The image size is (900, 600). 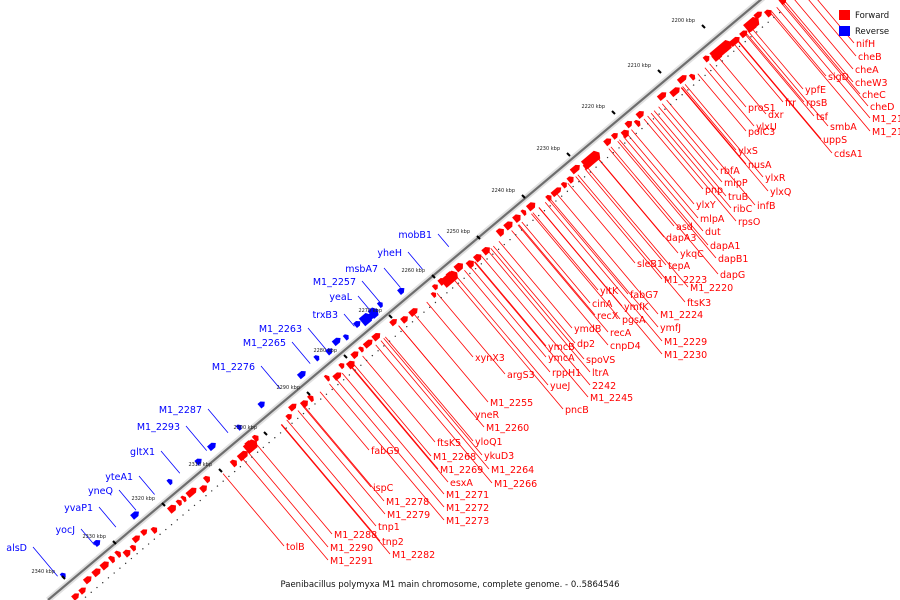 What do you see at coordinates (467, 495) in the screenshot?
I see `forward-gene-label: M1_2271` at bounding box center [467, 495].